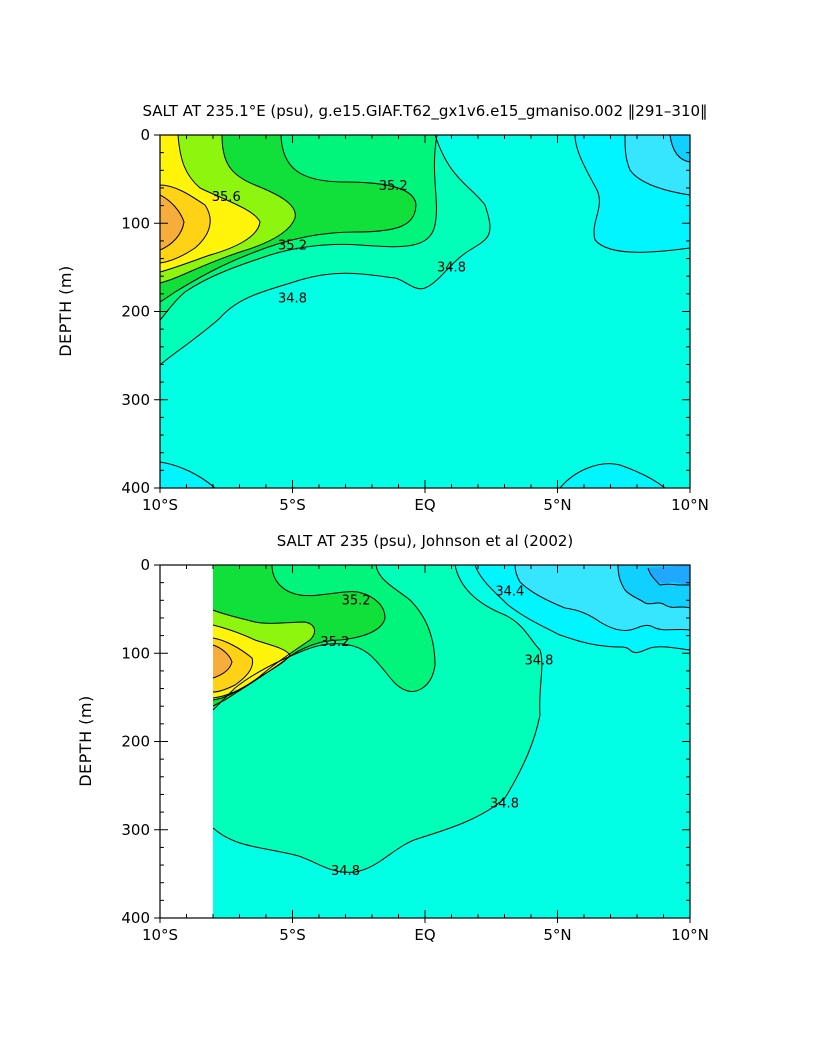 The width and height of the screenshot is (818, 1055). I want to click on panel1-contour-line-deep-north, so click(612, 475).